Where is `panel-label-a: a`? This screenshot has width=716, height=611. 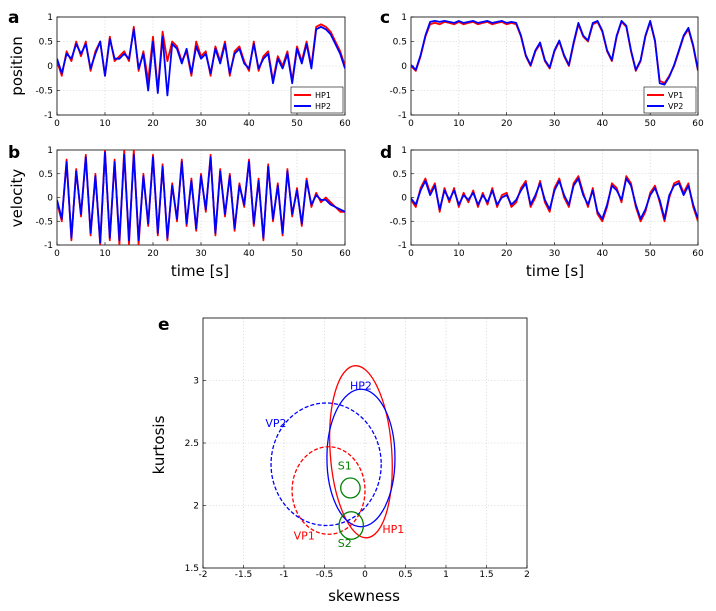 panel-label-a: a is located at coordinates (13, 18).